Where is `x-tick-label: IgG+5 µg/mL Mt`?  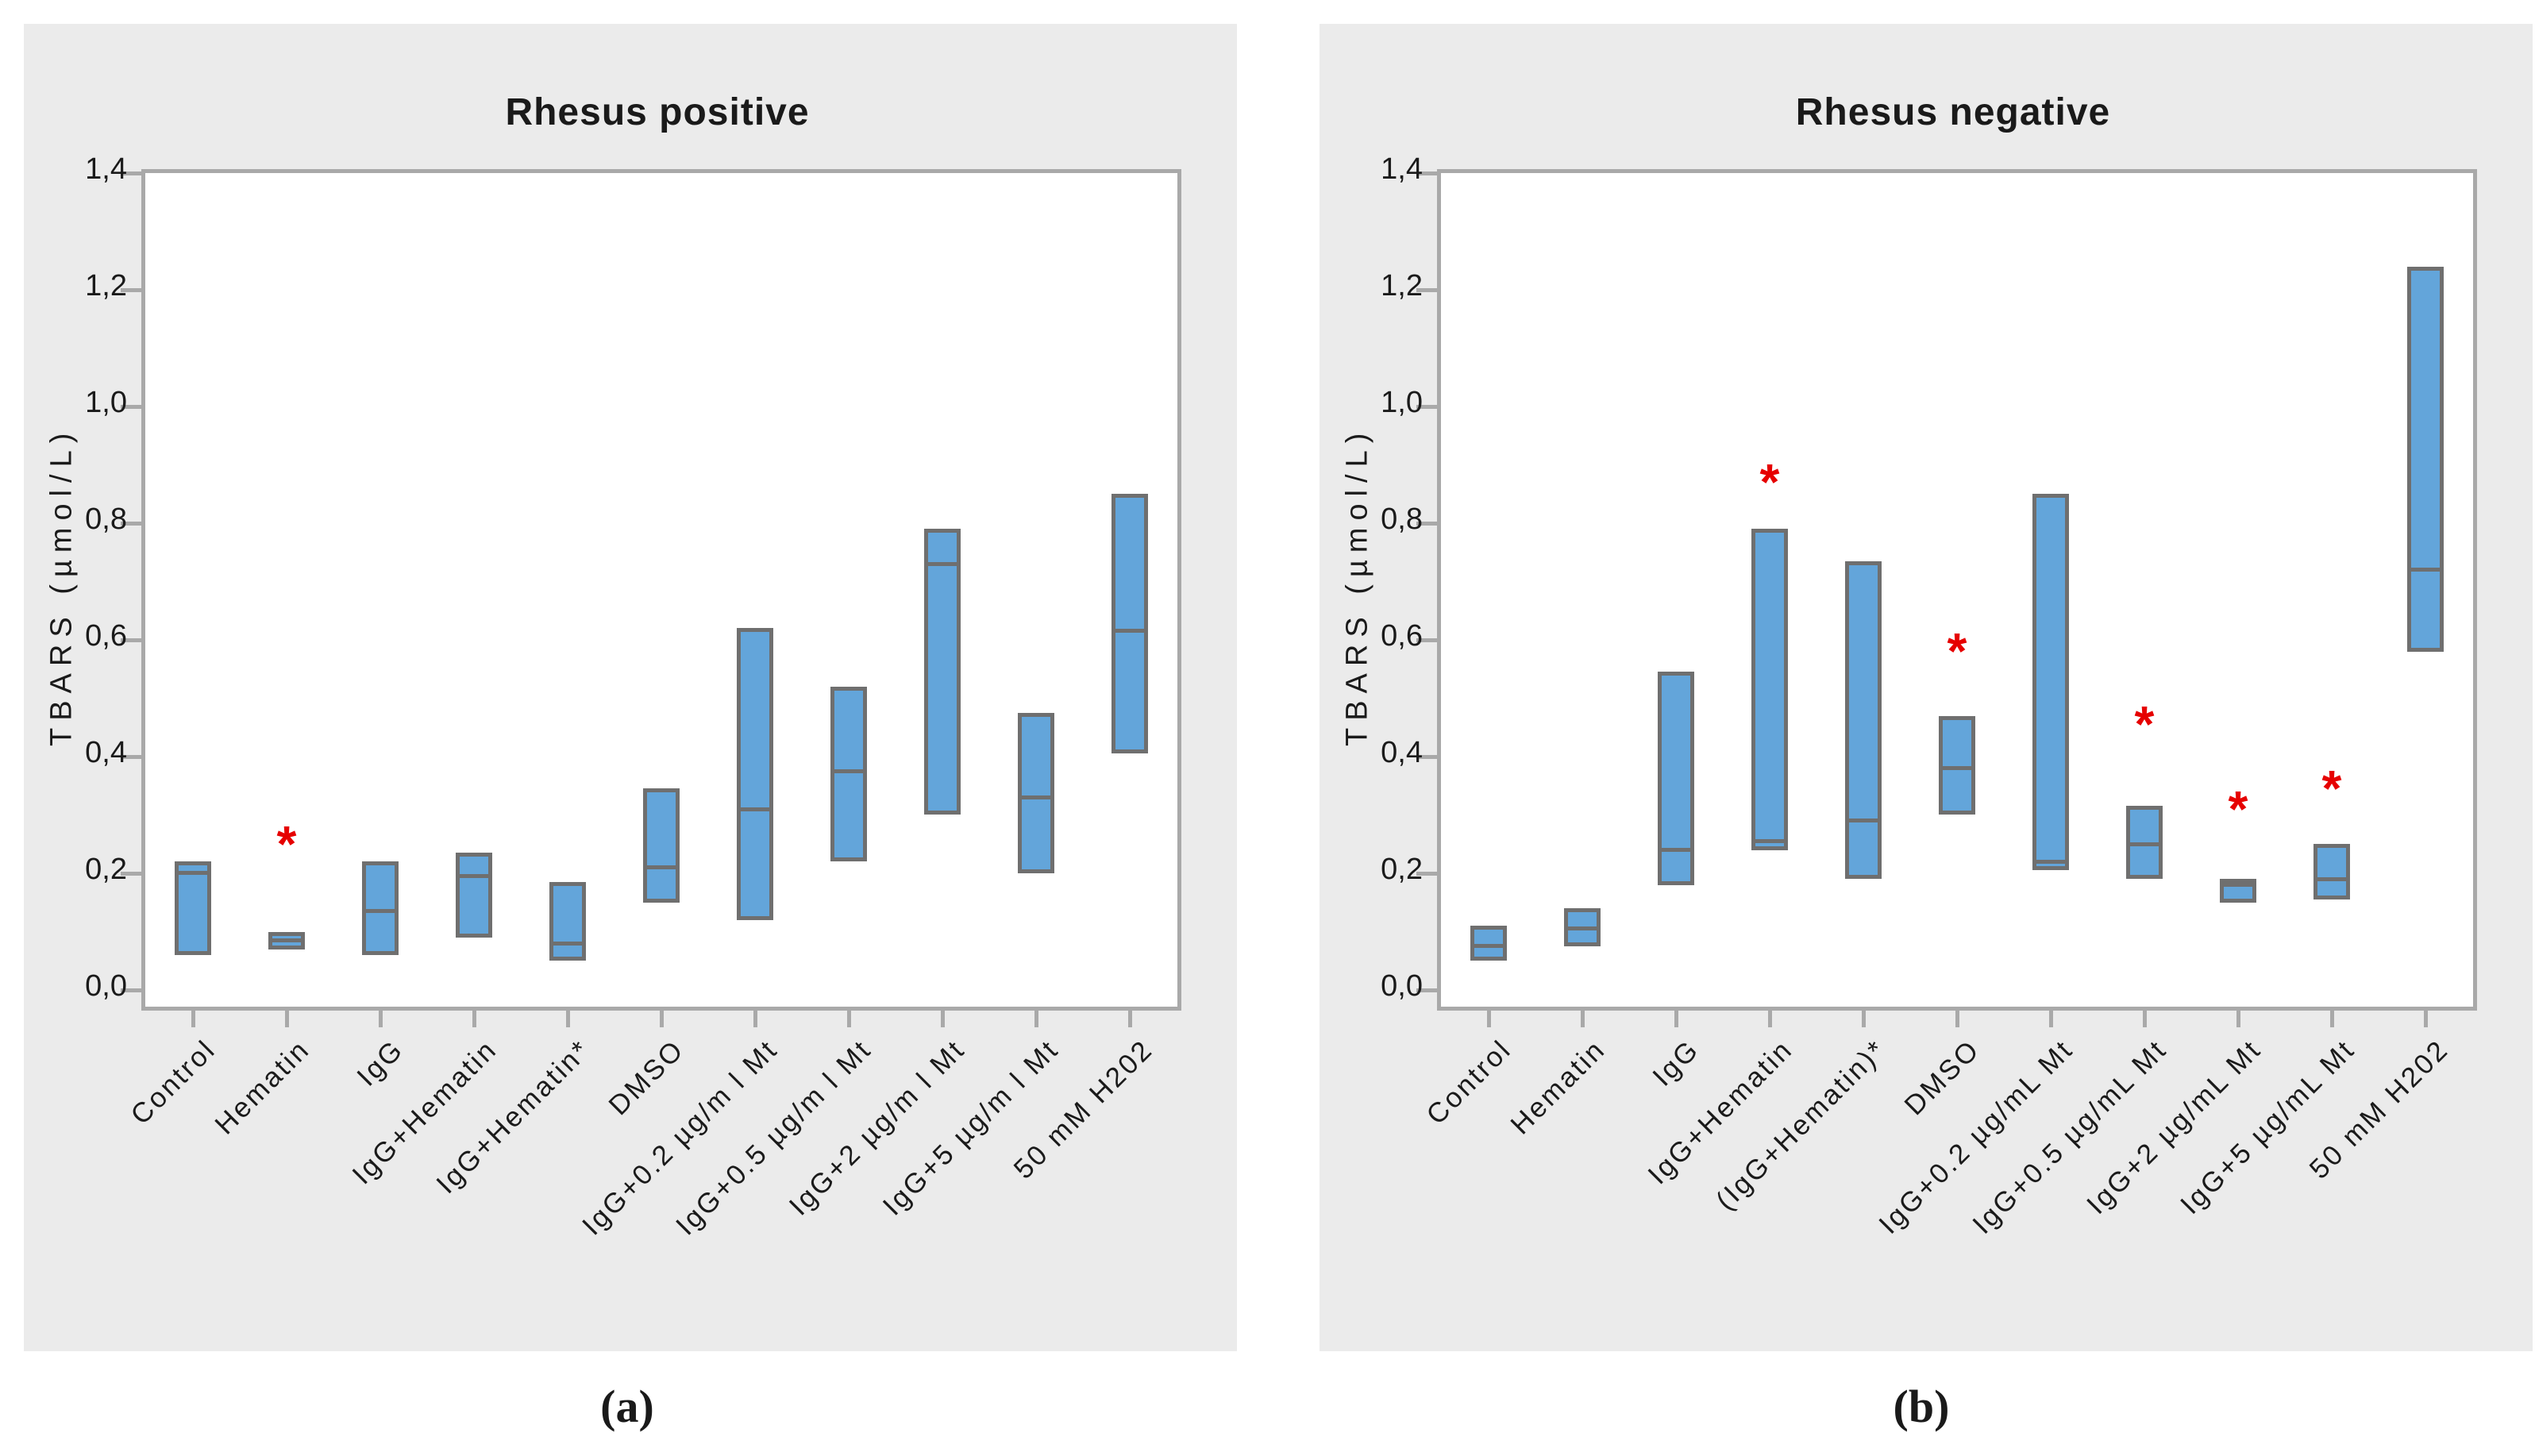 x-tick-label: IgG+5 µg/mL Mt is located at coordinates (2267, 1127).